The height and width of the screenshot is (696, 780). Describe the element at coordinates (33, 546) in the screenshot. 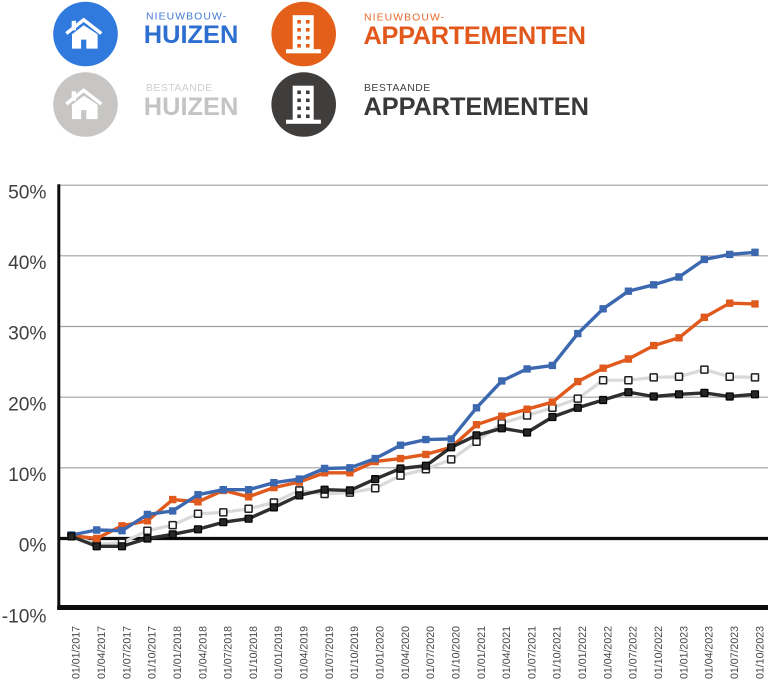

I see `svg-text: 0%` at that location.